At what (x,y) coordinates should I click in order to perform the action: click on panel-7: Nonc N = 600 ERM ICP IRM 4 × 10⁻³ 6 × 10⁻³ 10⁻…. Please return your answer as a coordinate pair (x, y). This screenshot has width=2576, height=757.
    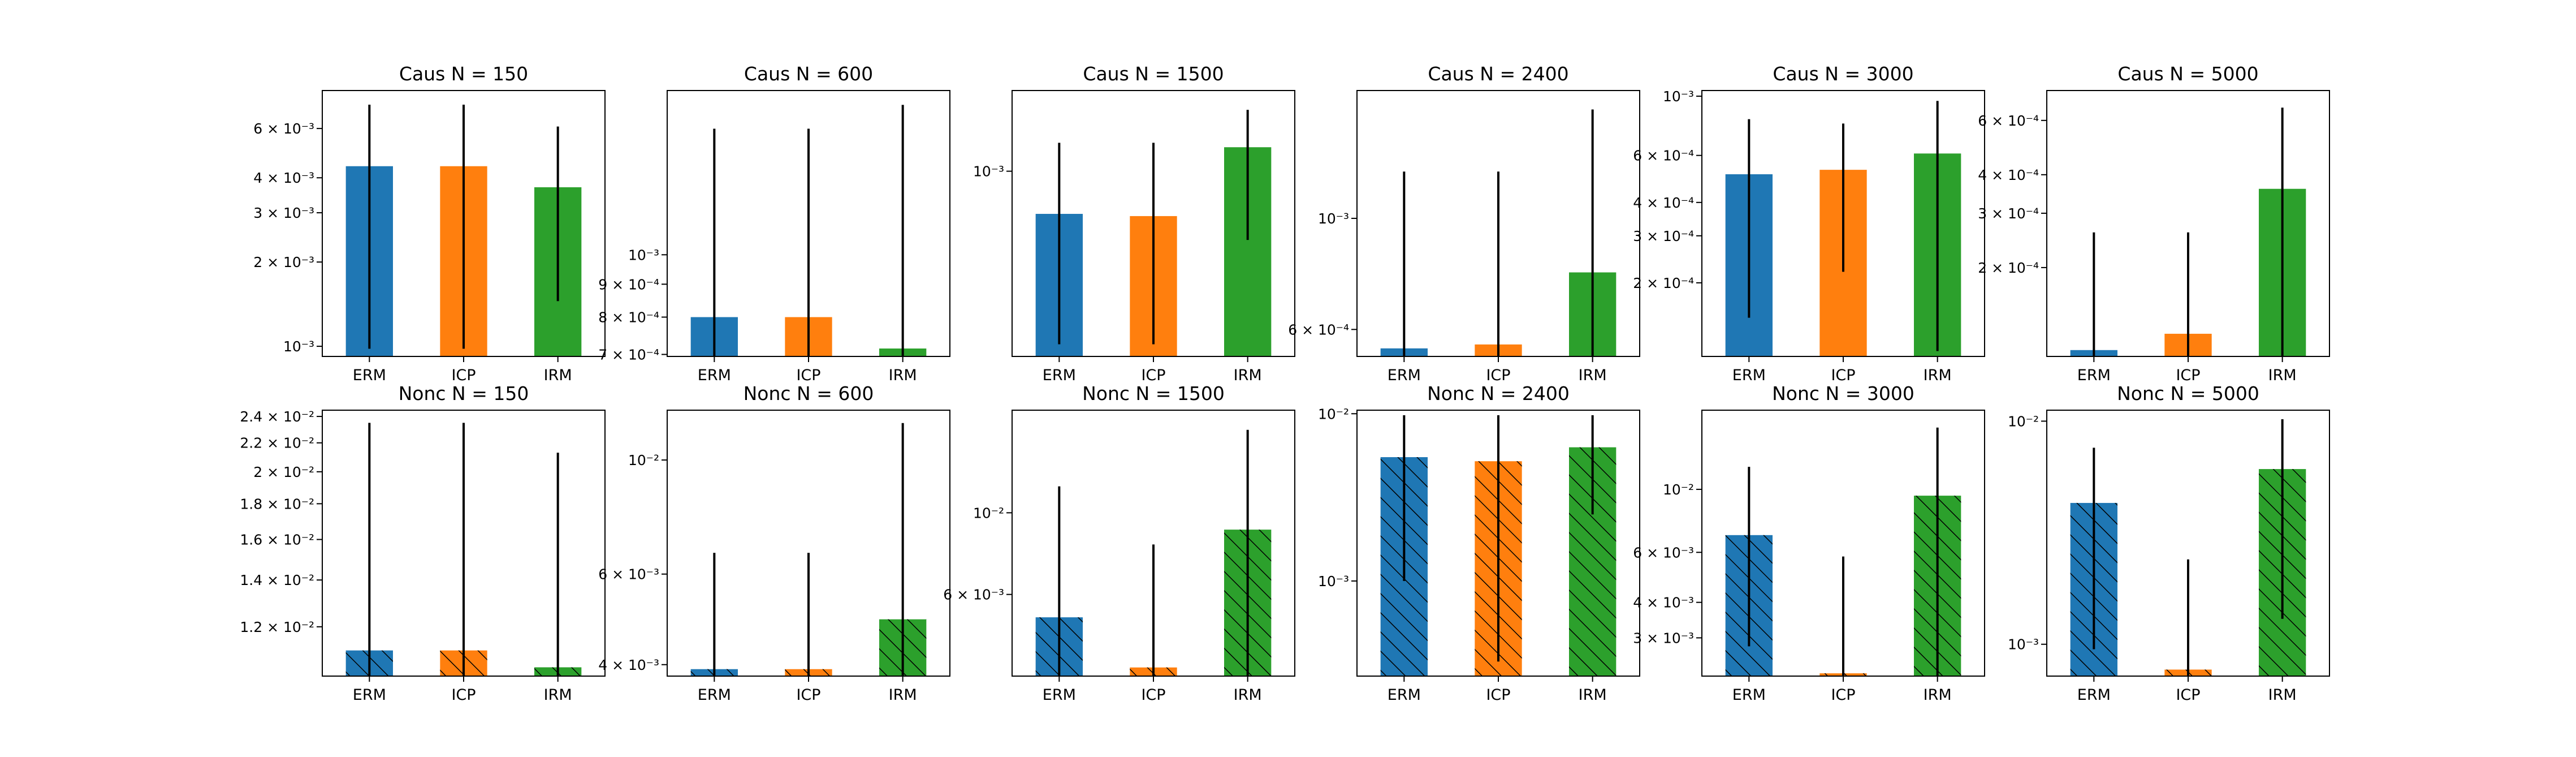
    Looking at the image, I should click on (774, 543).